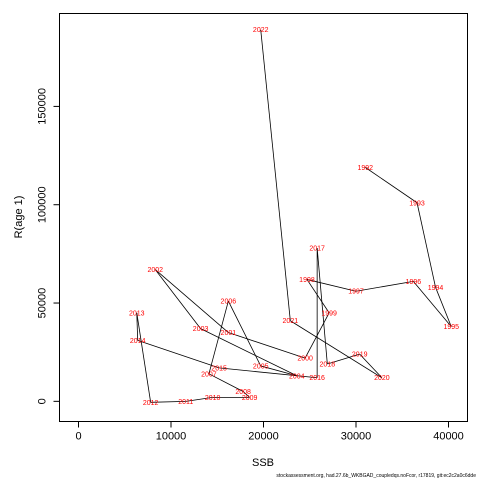 The height and width of the screenshot is (480, 480). What do you see at coordinates (451, 327) in the screenshot?
I see `point-label-1995: 1995` at bounding box center [451, 327].